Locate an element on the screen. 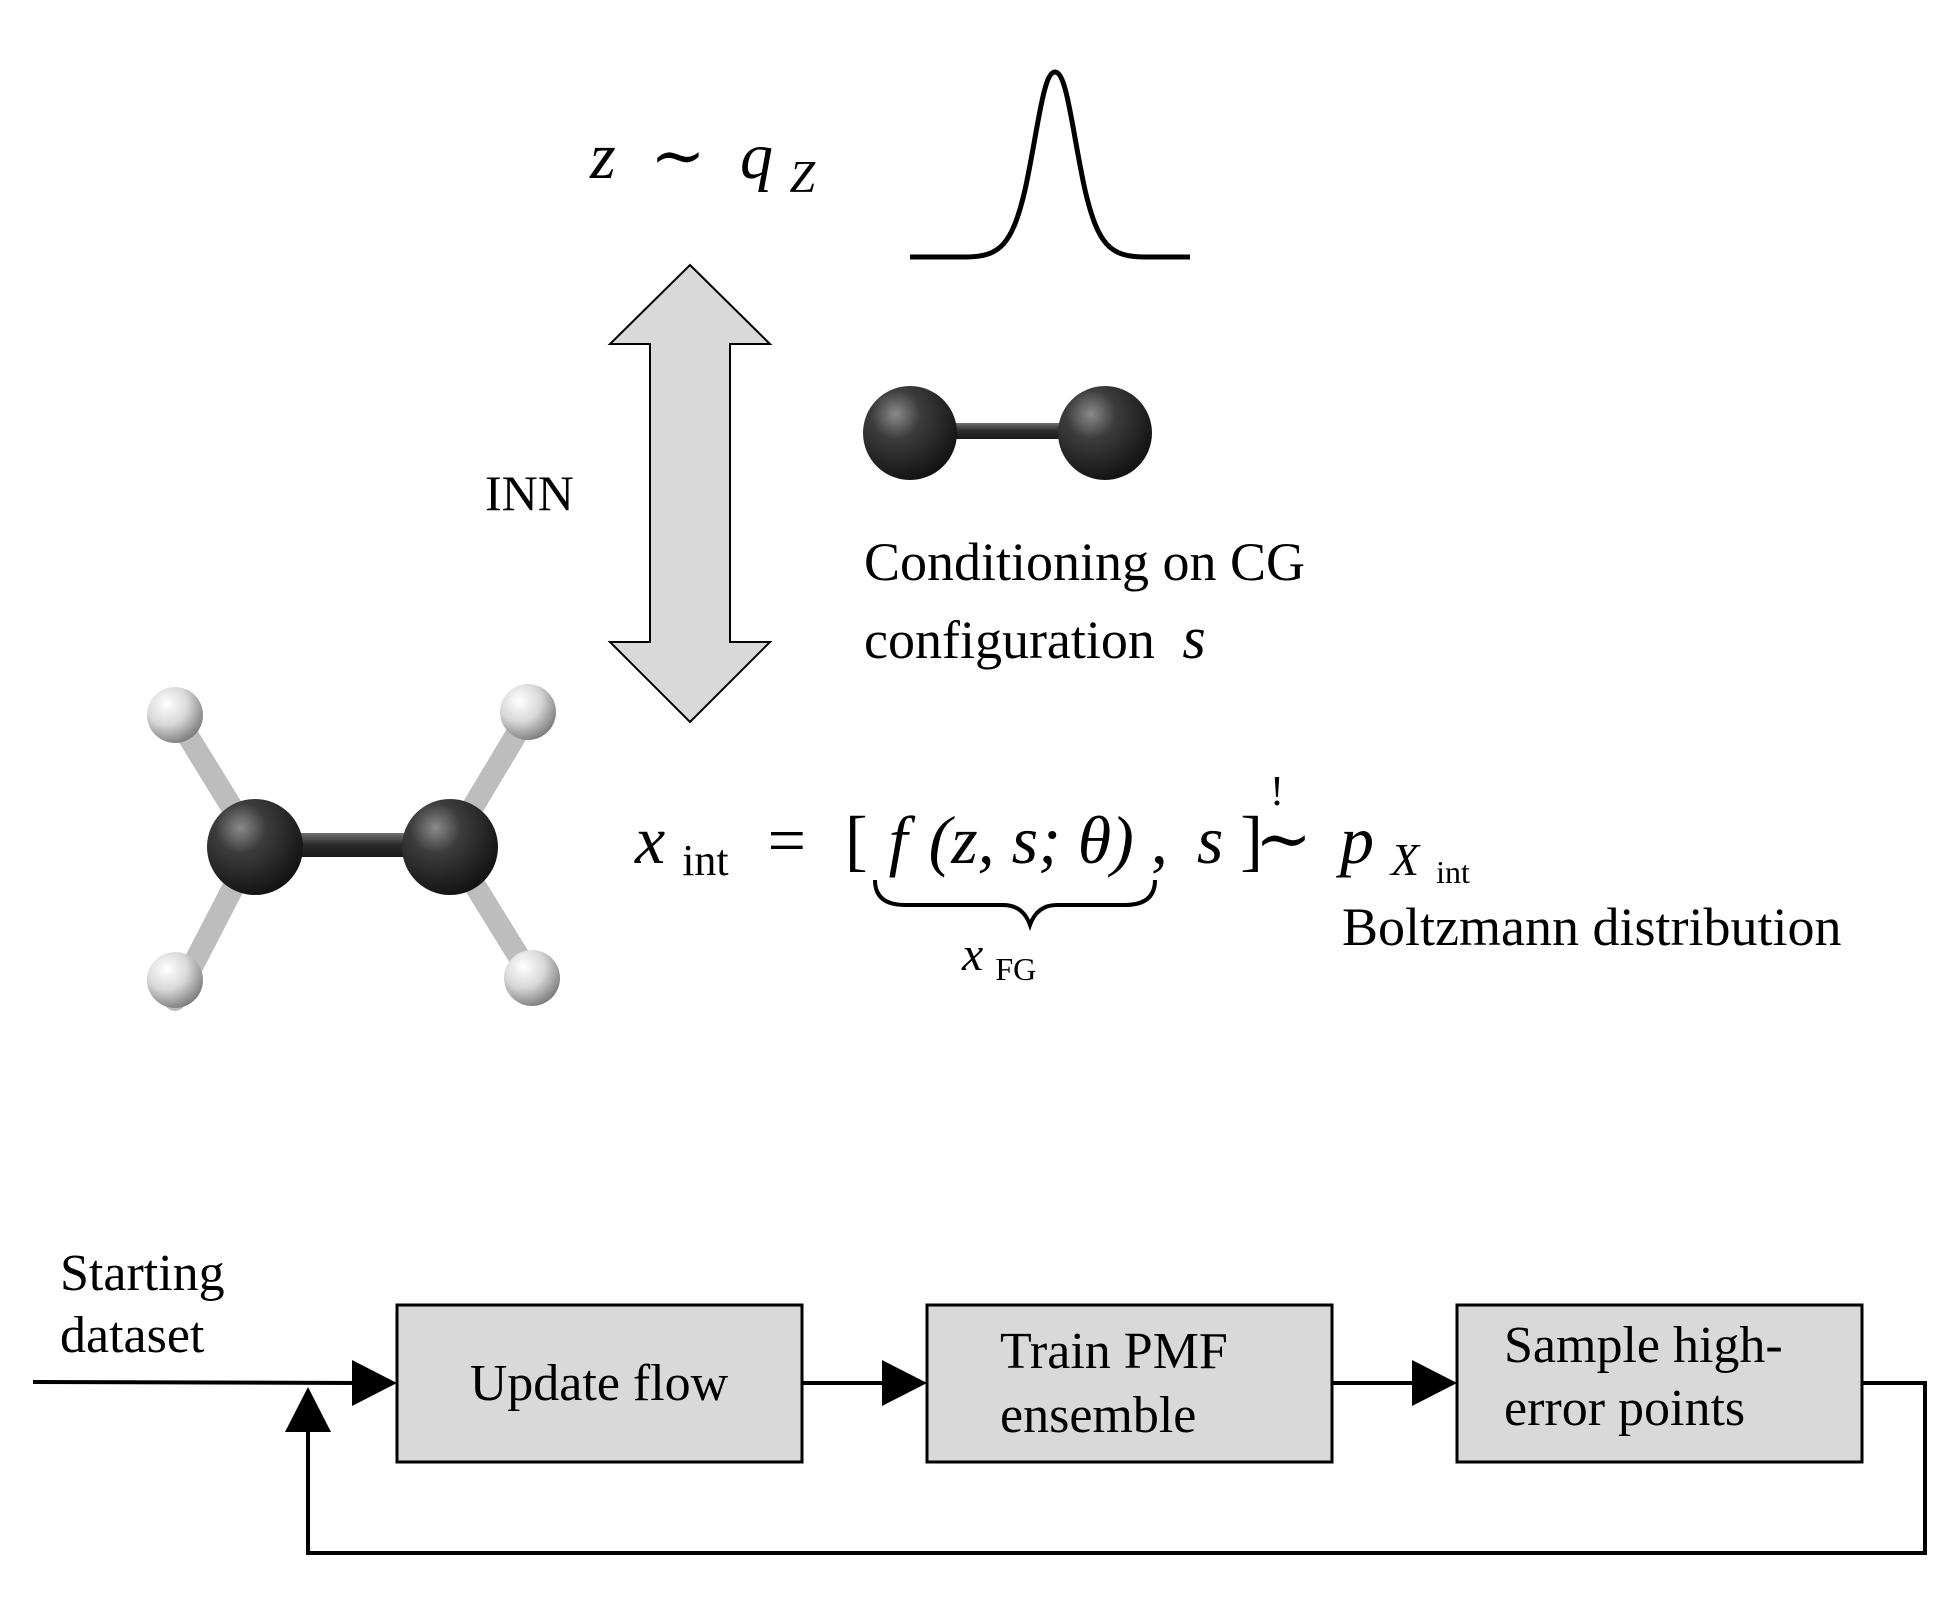  inn-label: INN is located at coordinates (529, 493).